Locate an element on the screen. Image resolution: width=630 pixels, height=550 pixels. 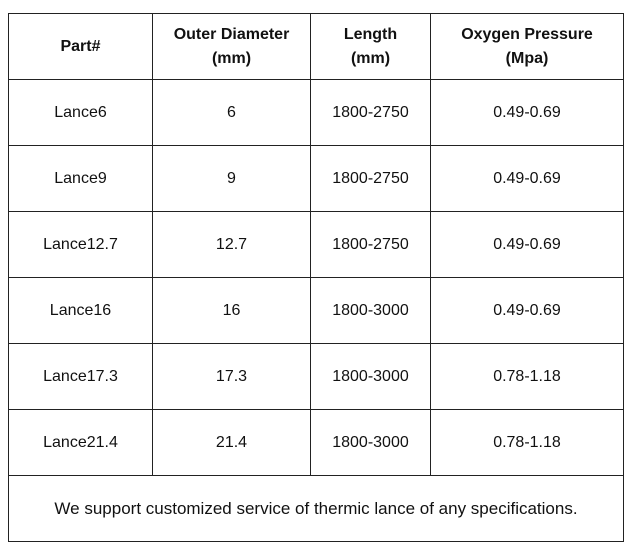
table-cell: Lance12.7 is located at coordinates (80, 244).